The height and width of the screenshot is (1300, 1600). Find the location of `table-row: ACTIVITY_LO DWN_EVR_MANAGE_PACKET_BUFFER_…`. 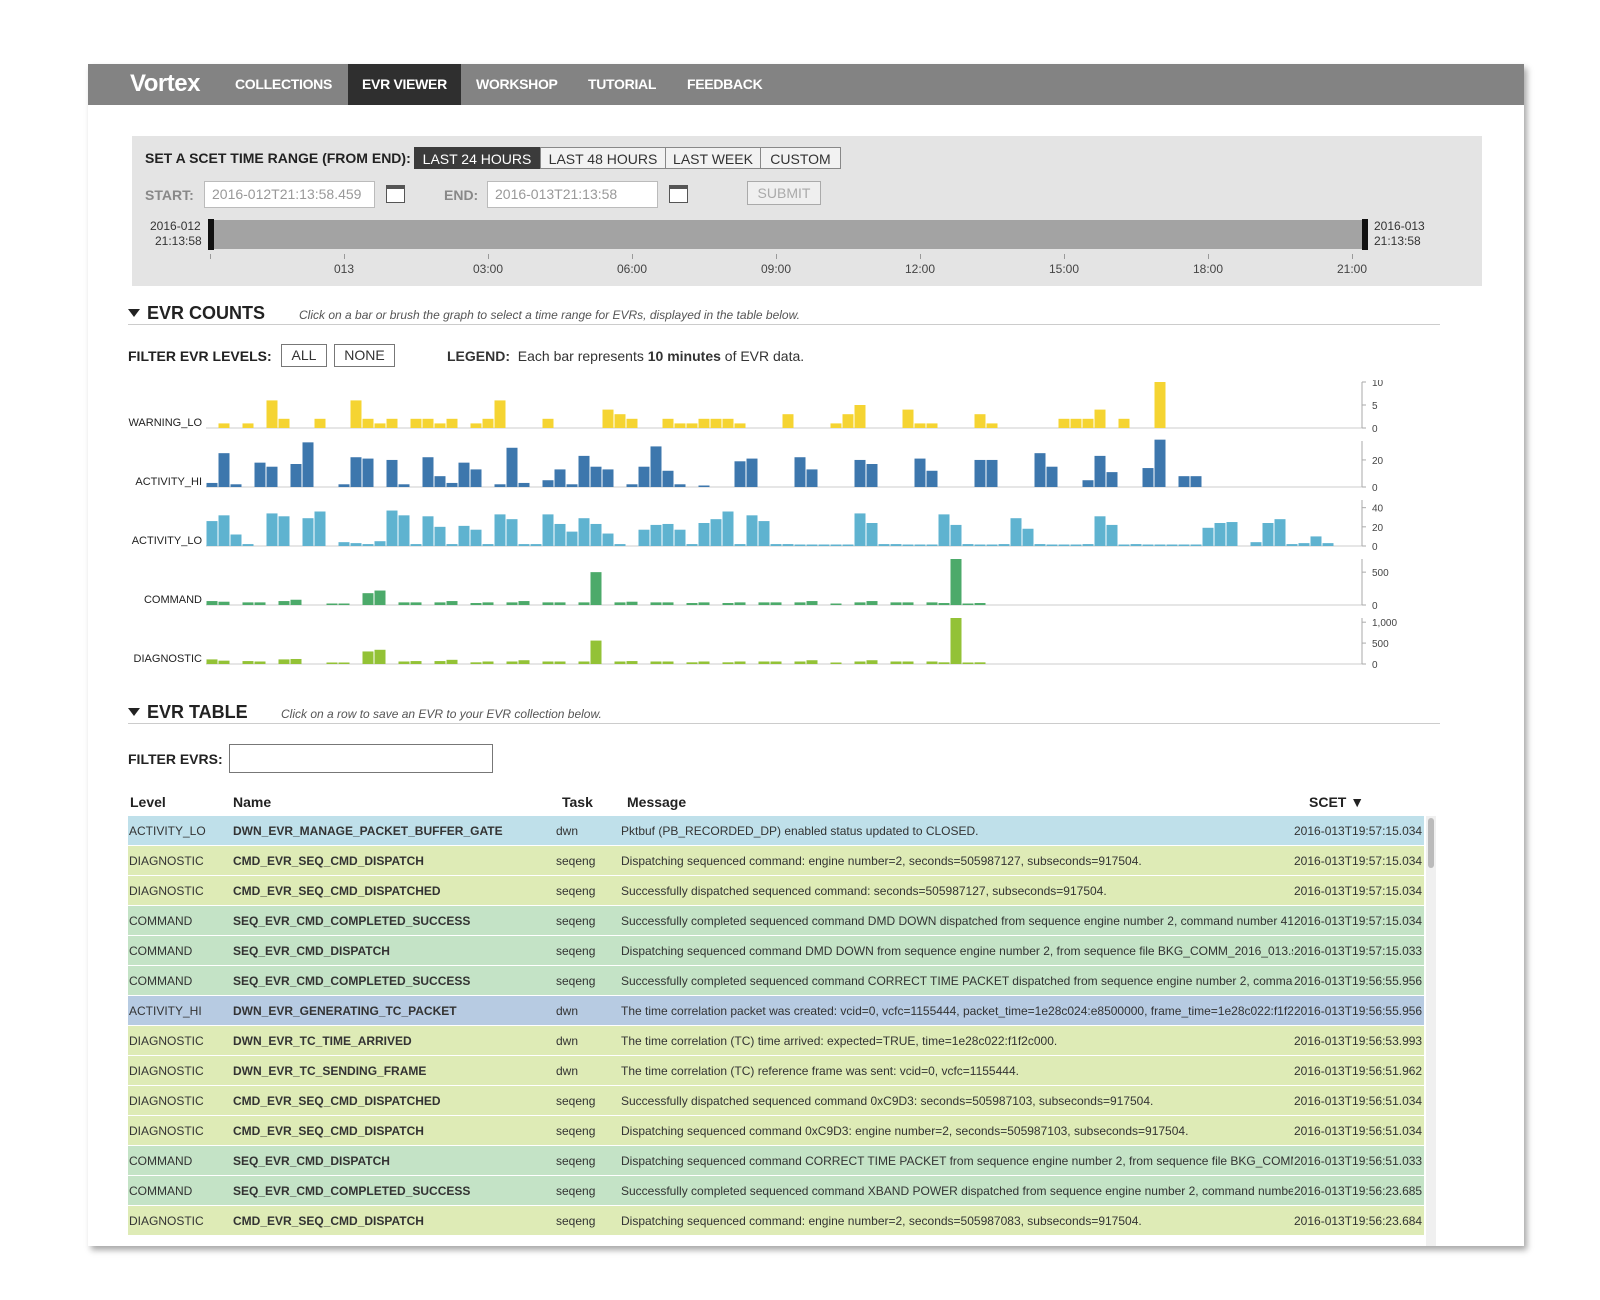

table-row: ACTIVITY_LO DWN_EVR_MANAGE_PACKET_BUFFER_… is located at coordinates (776, 831).